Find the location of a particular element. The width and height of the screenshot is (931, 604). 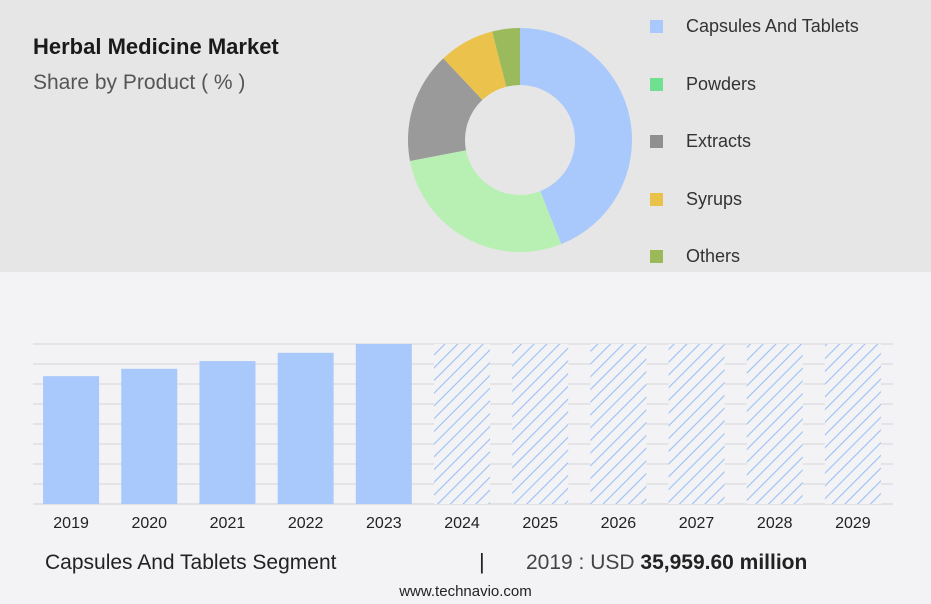

x-tick-label: 2022 is located at coordinates (306, 523).